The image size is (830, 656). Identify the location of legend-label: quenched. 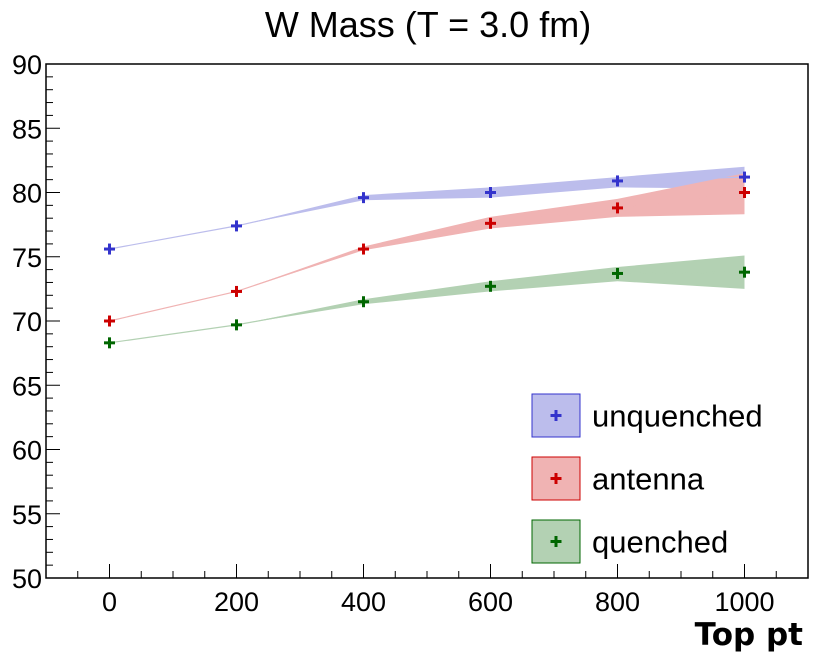
(660, 542).